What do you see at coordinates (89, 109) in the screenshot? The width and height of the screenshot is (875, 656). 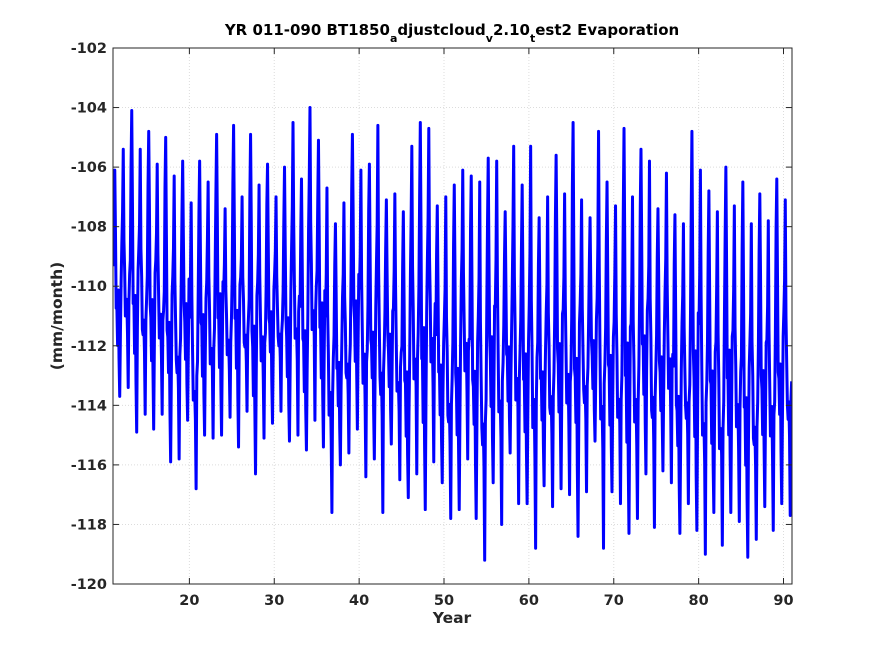 I see `y-tick-label: -104` at bounding box center [89, 109].